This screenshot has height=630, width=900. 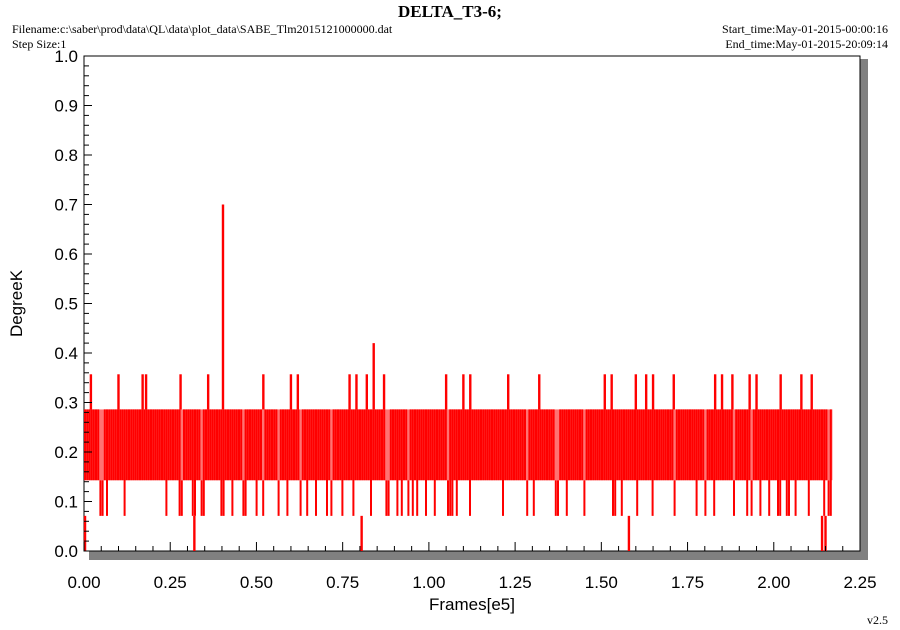 I want to click on y-tick-label: 0.4, so click(x=66, y=353).